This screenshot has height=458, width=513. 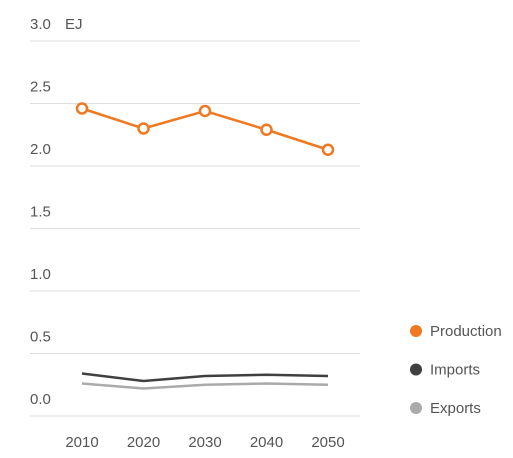 I want to click on y-tick-label: 1.5, so click(x=40, y=212).